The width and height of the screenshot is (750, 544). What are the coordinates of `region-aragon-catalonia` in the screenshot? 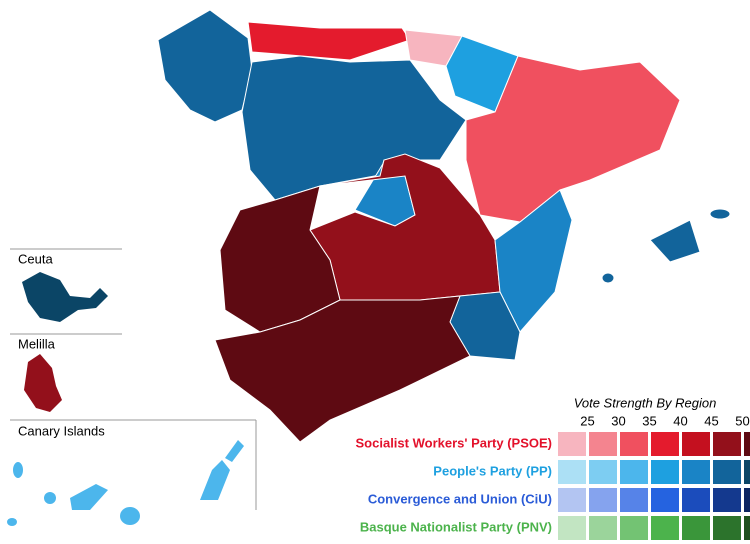 It's located at (573, 139).